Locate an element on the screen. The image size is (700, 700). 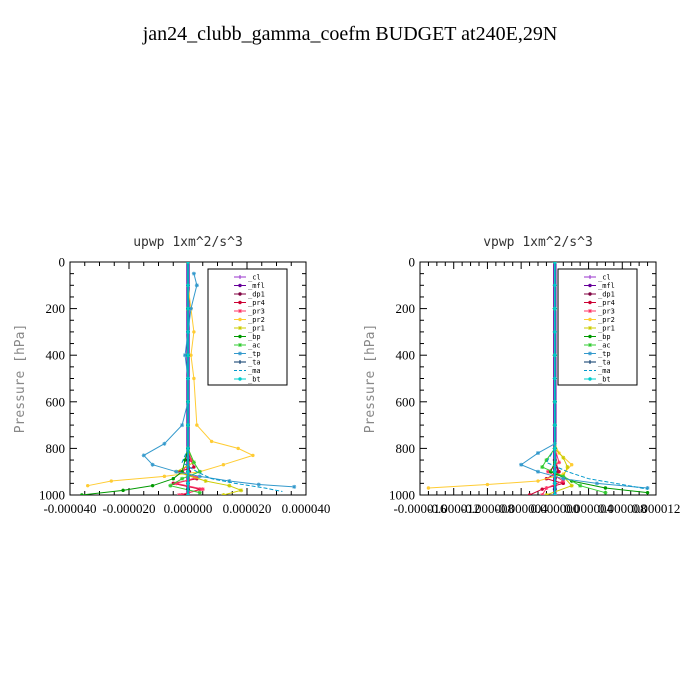
y-tick-label: 600 is located at coordinates (56, 401).